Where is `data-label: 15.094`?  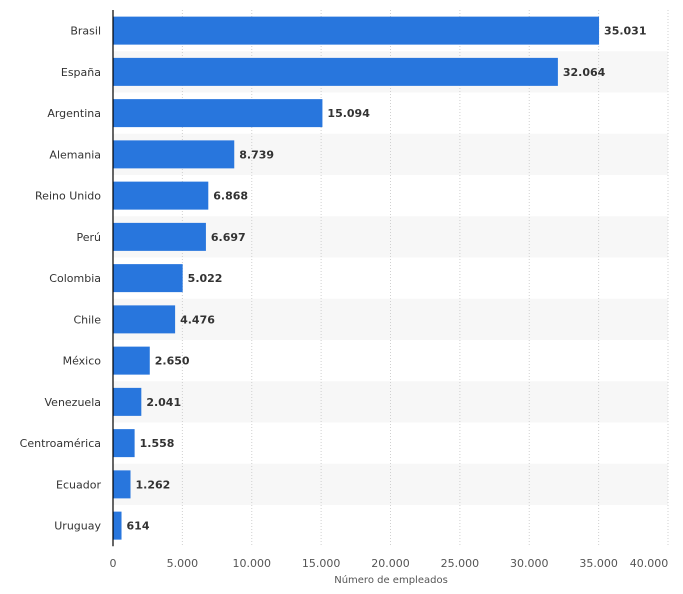
data-label: 15.094 is located at coordinates (348, 113).